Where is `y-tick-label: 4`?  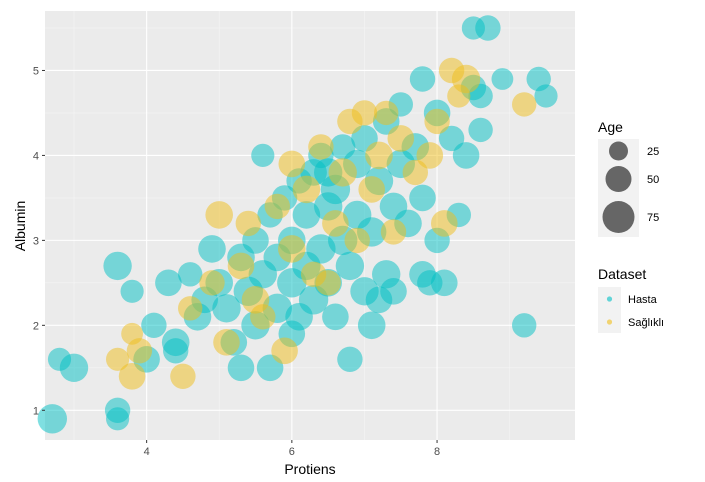
y-tick-label: 4 is located at coordinates (36, 156).